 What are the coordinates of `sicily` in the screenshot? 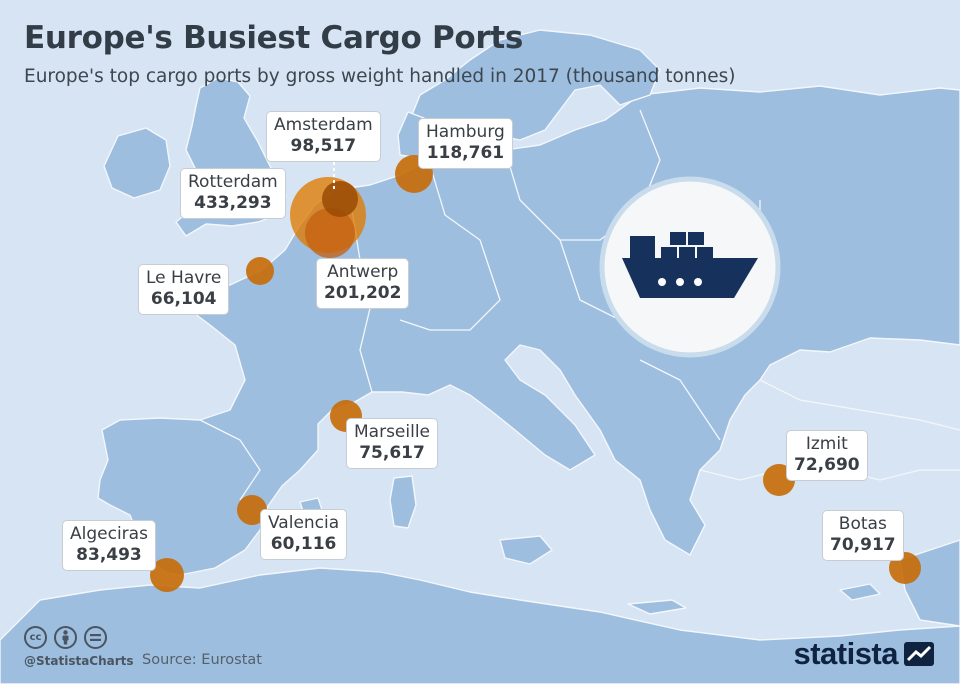 It's located at (526, 550).